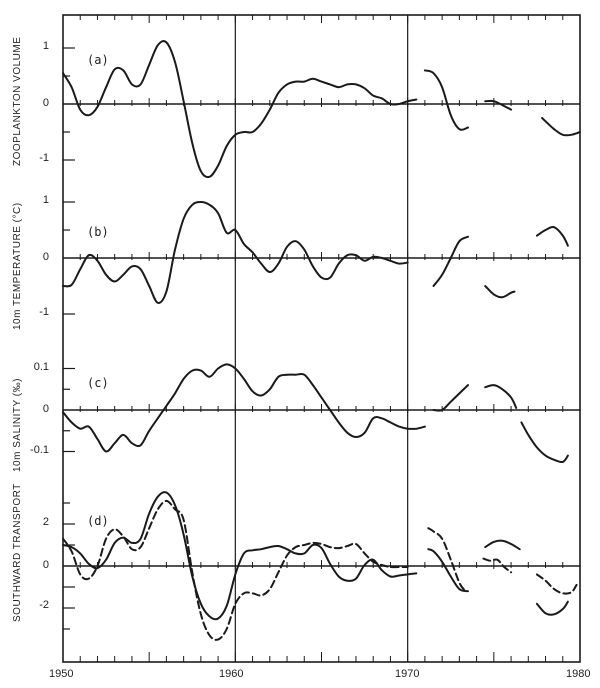 The image size is (600, 688). I want to click on panel-label-a: (a), so click(98, 60).